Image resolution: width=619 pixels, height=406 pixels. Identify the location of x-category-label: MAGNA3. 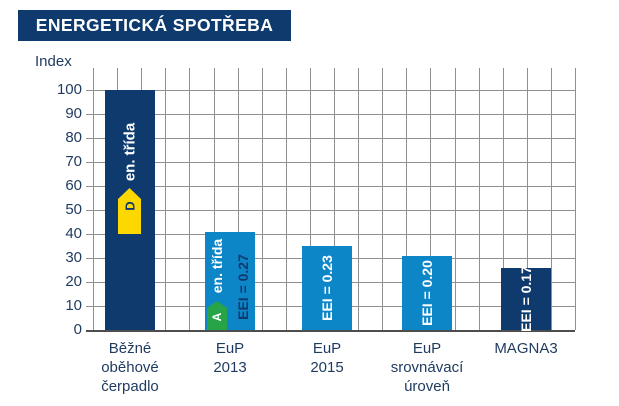
(526, 348).